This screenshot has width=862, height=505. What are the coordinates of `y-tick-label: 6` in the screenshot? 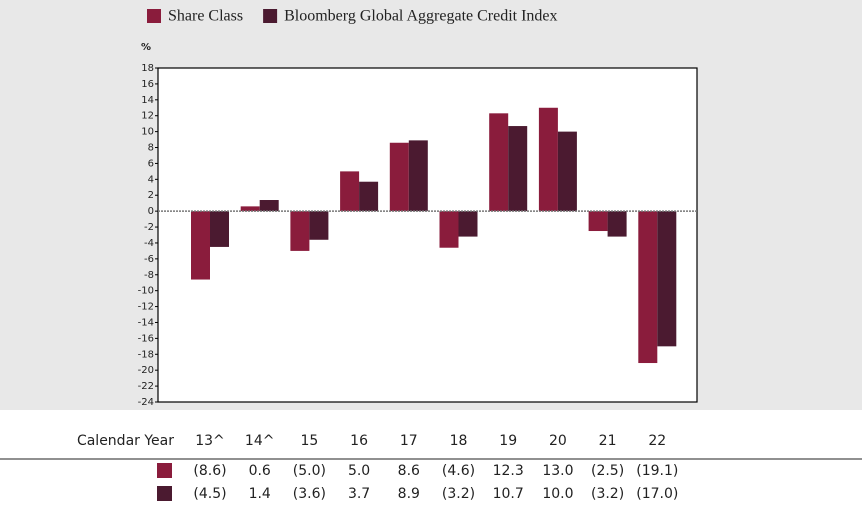 It's located at (151, 163).